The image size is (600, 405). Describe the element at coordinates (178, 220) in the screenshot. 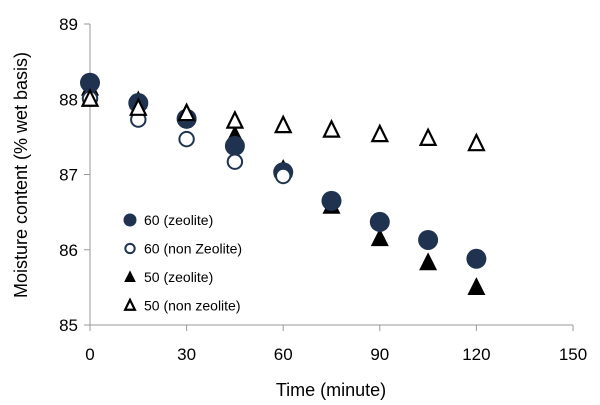

I see `legend-label: 60 (zeolite)` at that location.